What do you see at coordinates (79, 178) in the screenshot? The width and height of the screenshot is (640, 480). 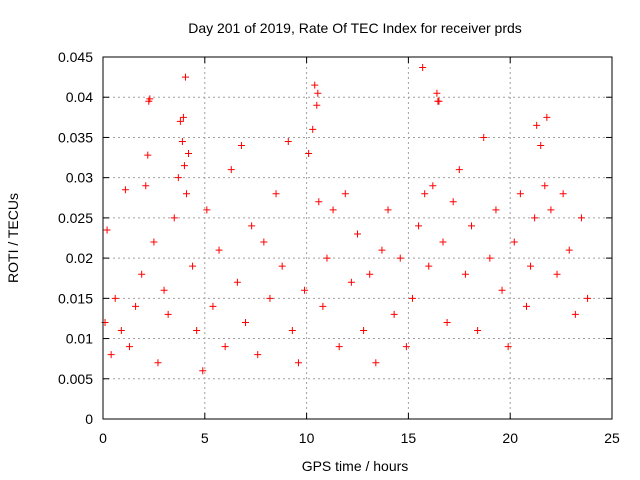 I see `y-tick-label: 0.03` at bounding box center [79, 178].